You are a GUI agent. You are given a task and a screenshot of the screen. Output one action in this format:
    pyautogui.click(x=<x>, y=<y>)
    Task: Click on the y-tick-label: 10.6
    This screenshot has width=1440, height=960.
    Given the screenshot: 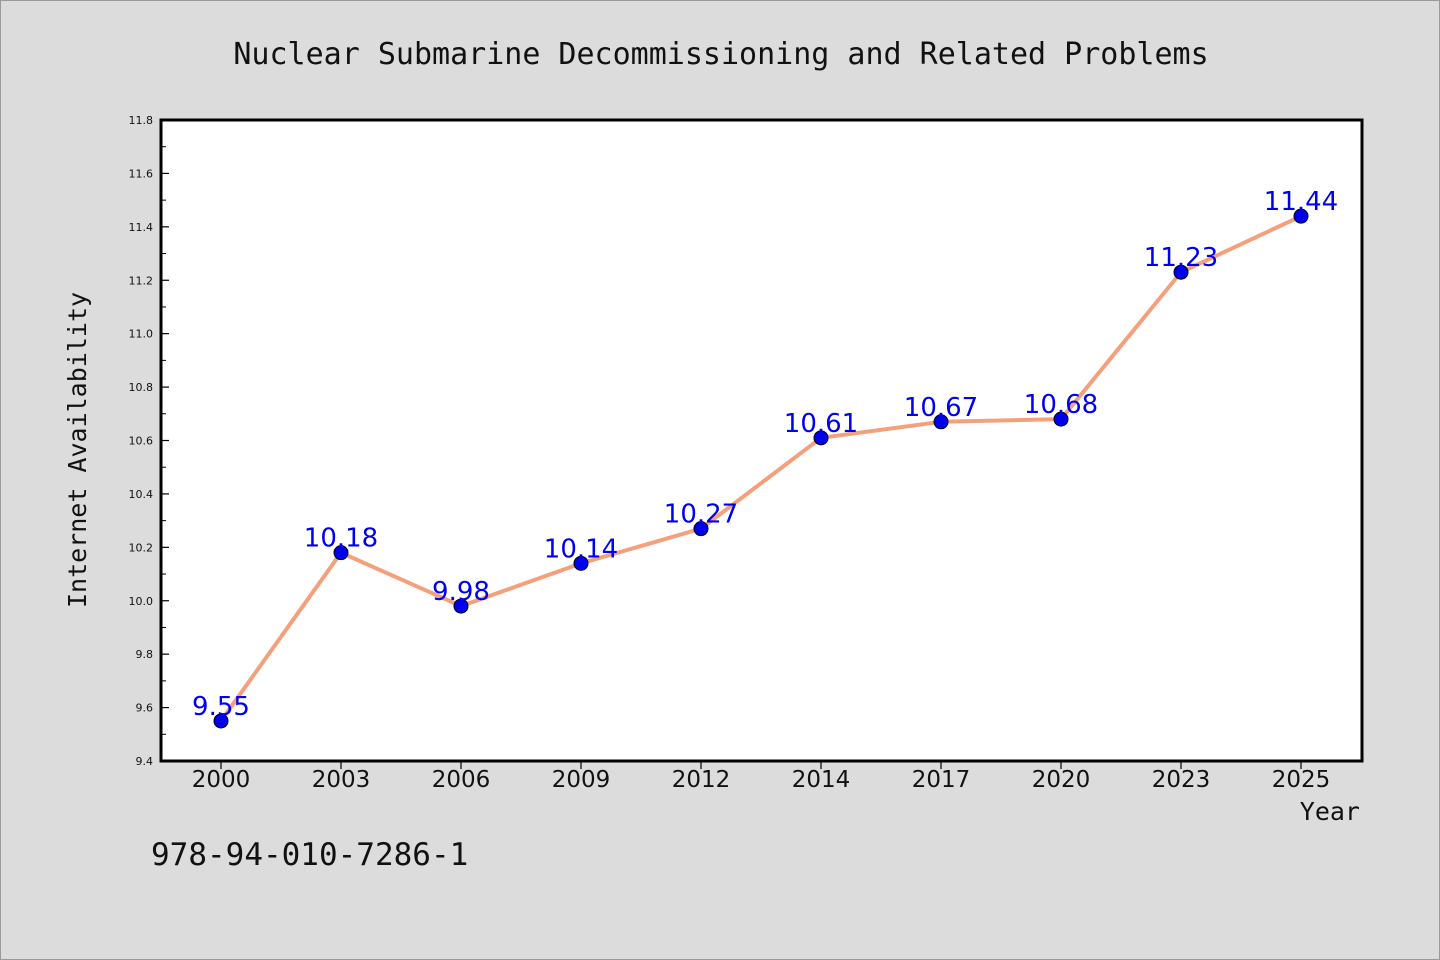 What is the action you would take?
    pyautogui.click(x=141, y=441)
    